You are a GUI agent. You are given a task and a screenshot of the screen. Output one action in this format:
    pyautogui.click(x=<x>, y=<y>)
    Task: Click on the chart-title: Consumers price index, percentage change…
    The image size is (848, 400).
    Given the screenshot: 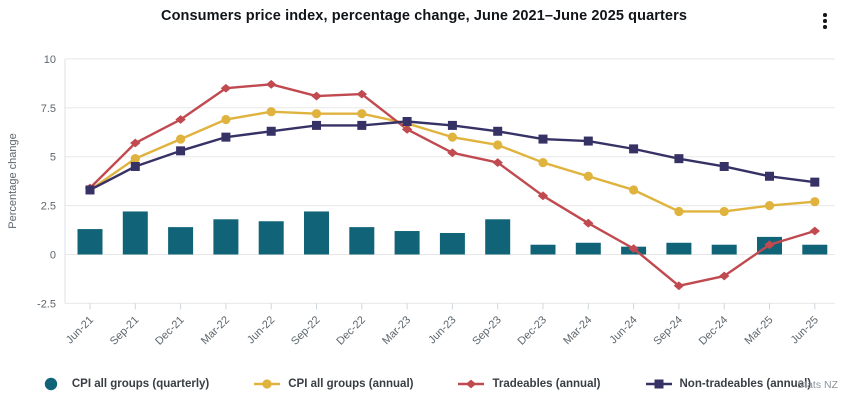 What is the action you would take?
    pyautogui.click(x=424, y=16)
    